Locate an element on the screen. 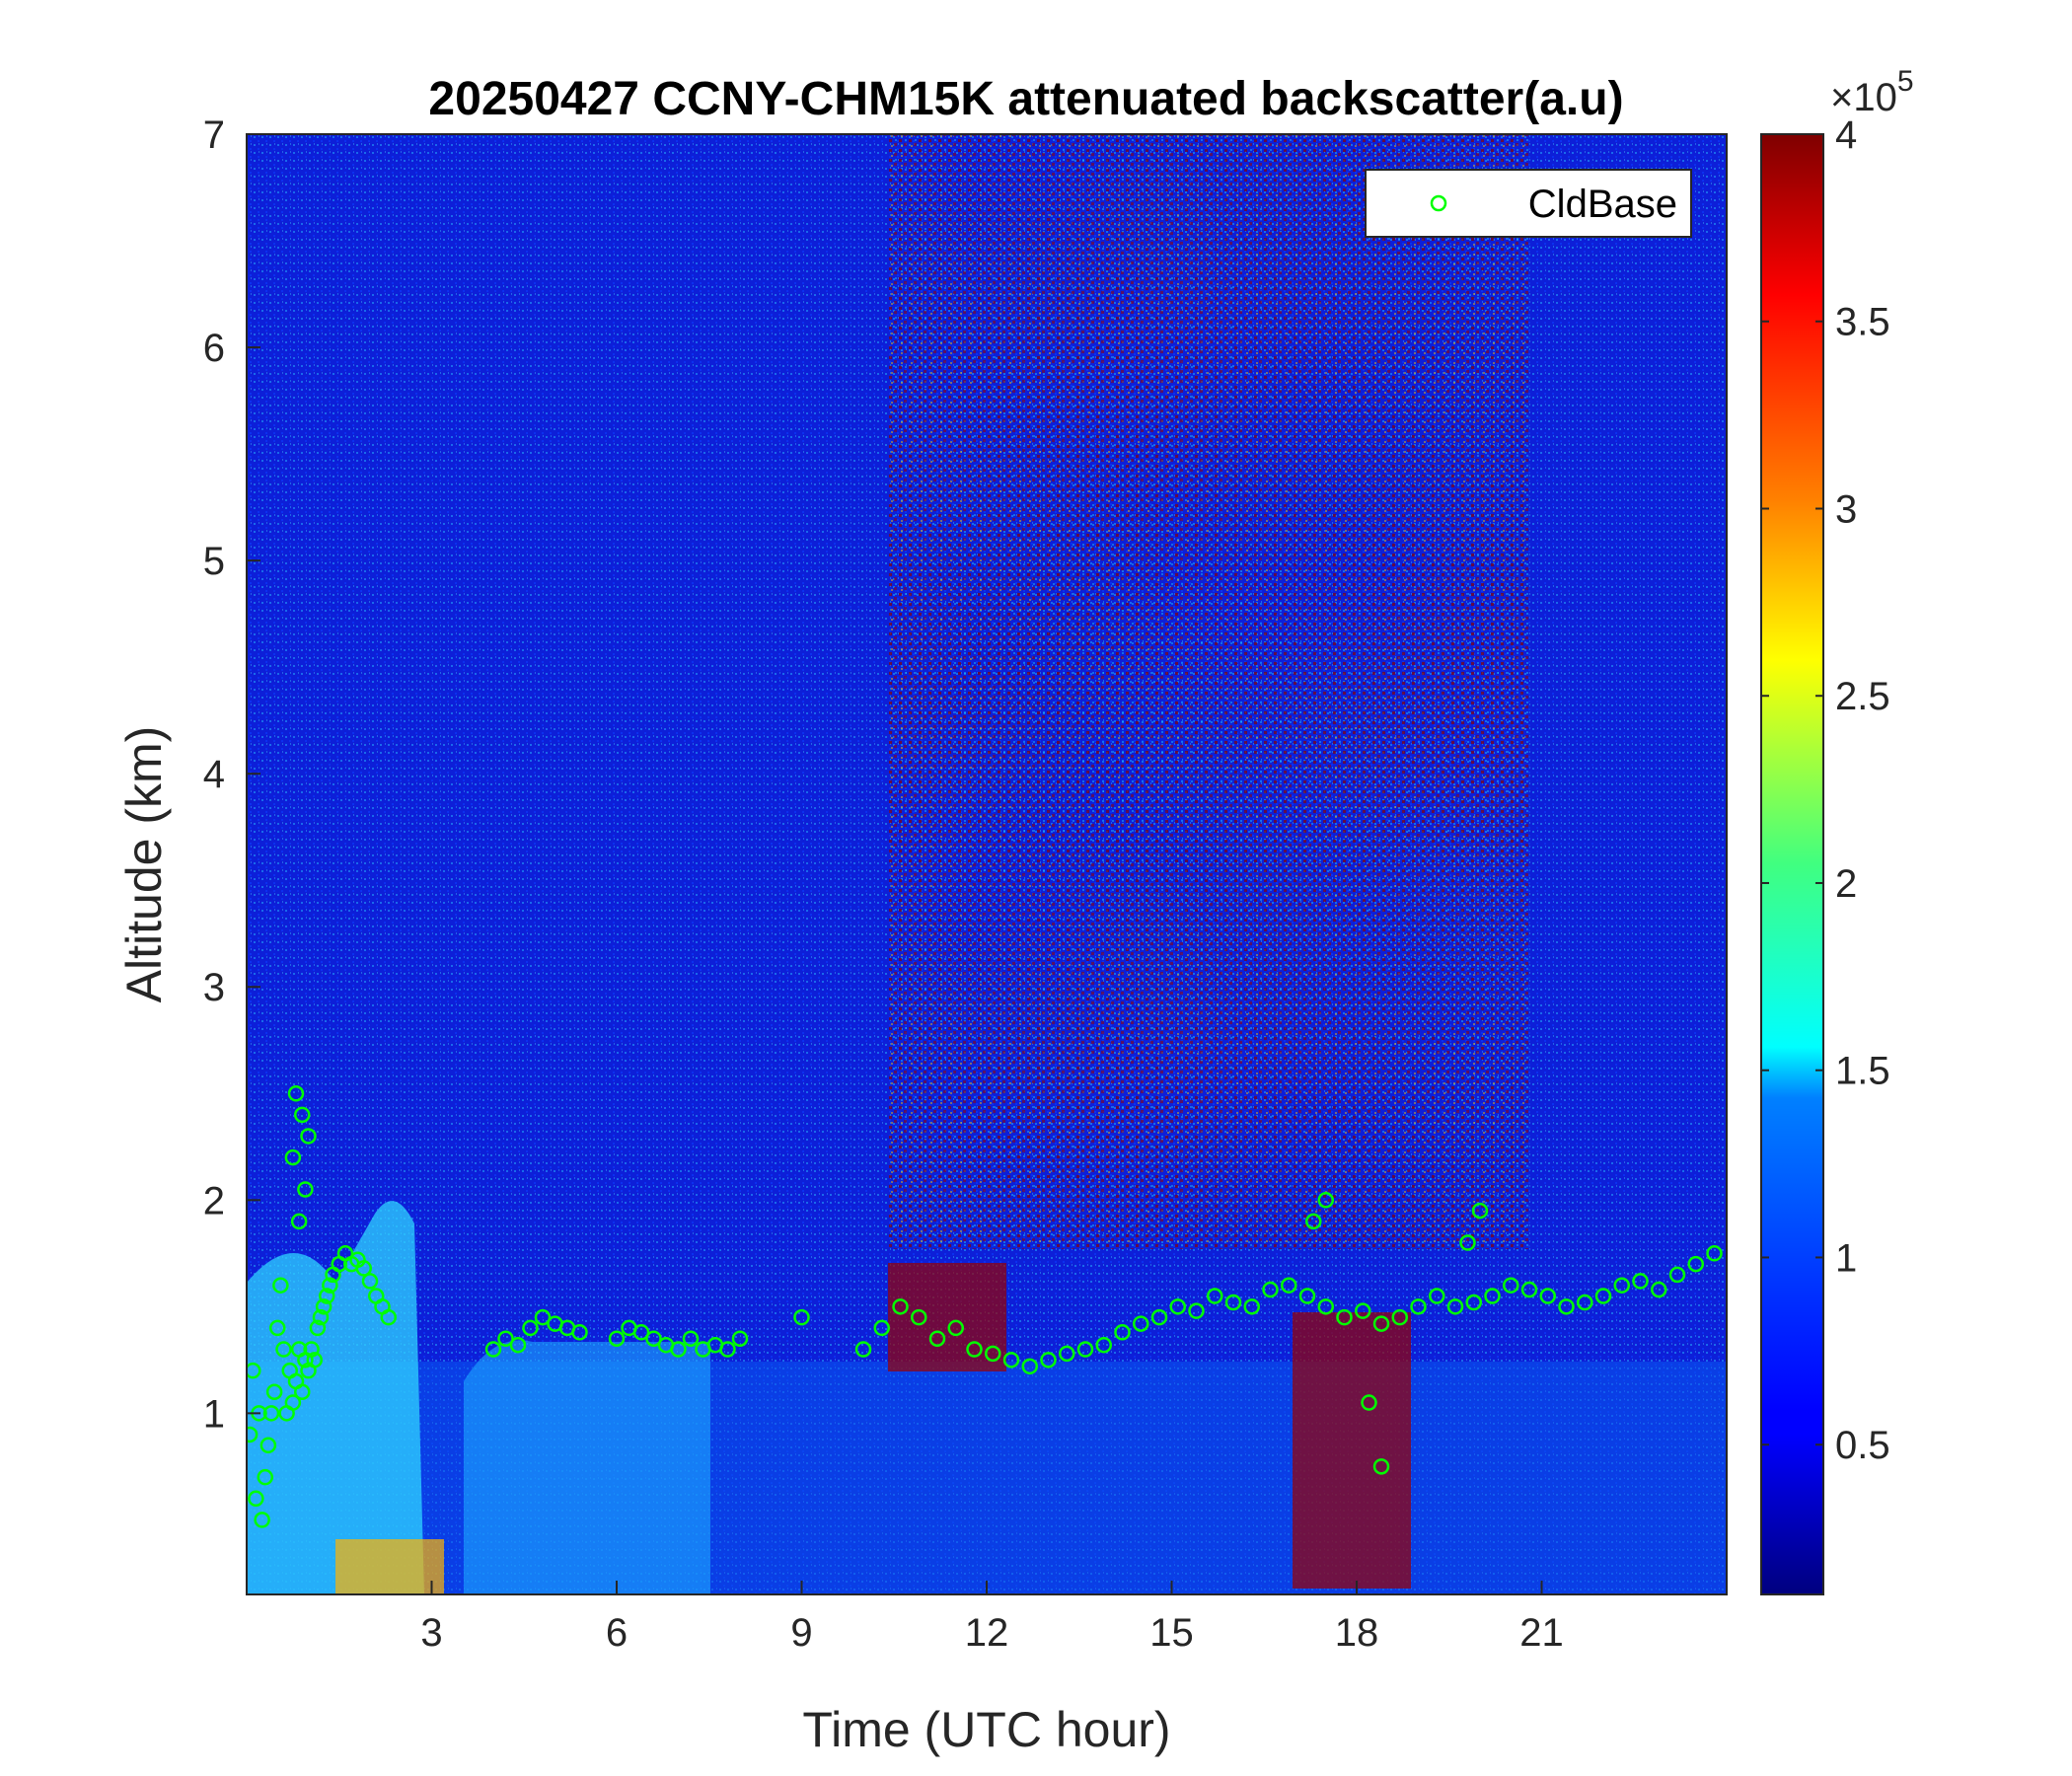 This screenshot has width=2072, height=1776. colorbar-tick-label: 2.5 is located at coordinates (1862, 696).